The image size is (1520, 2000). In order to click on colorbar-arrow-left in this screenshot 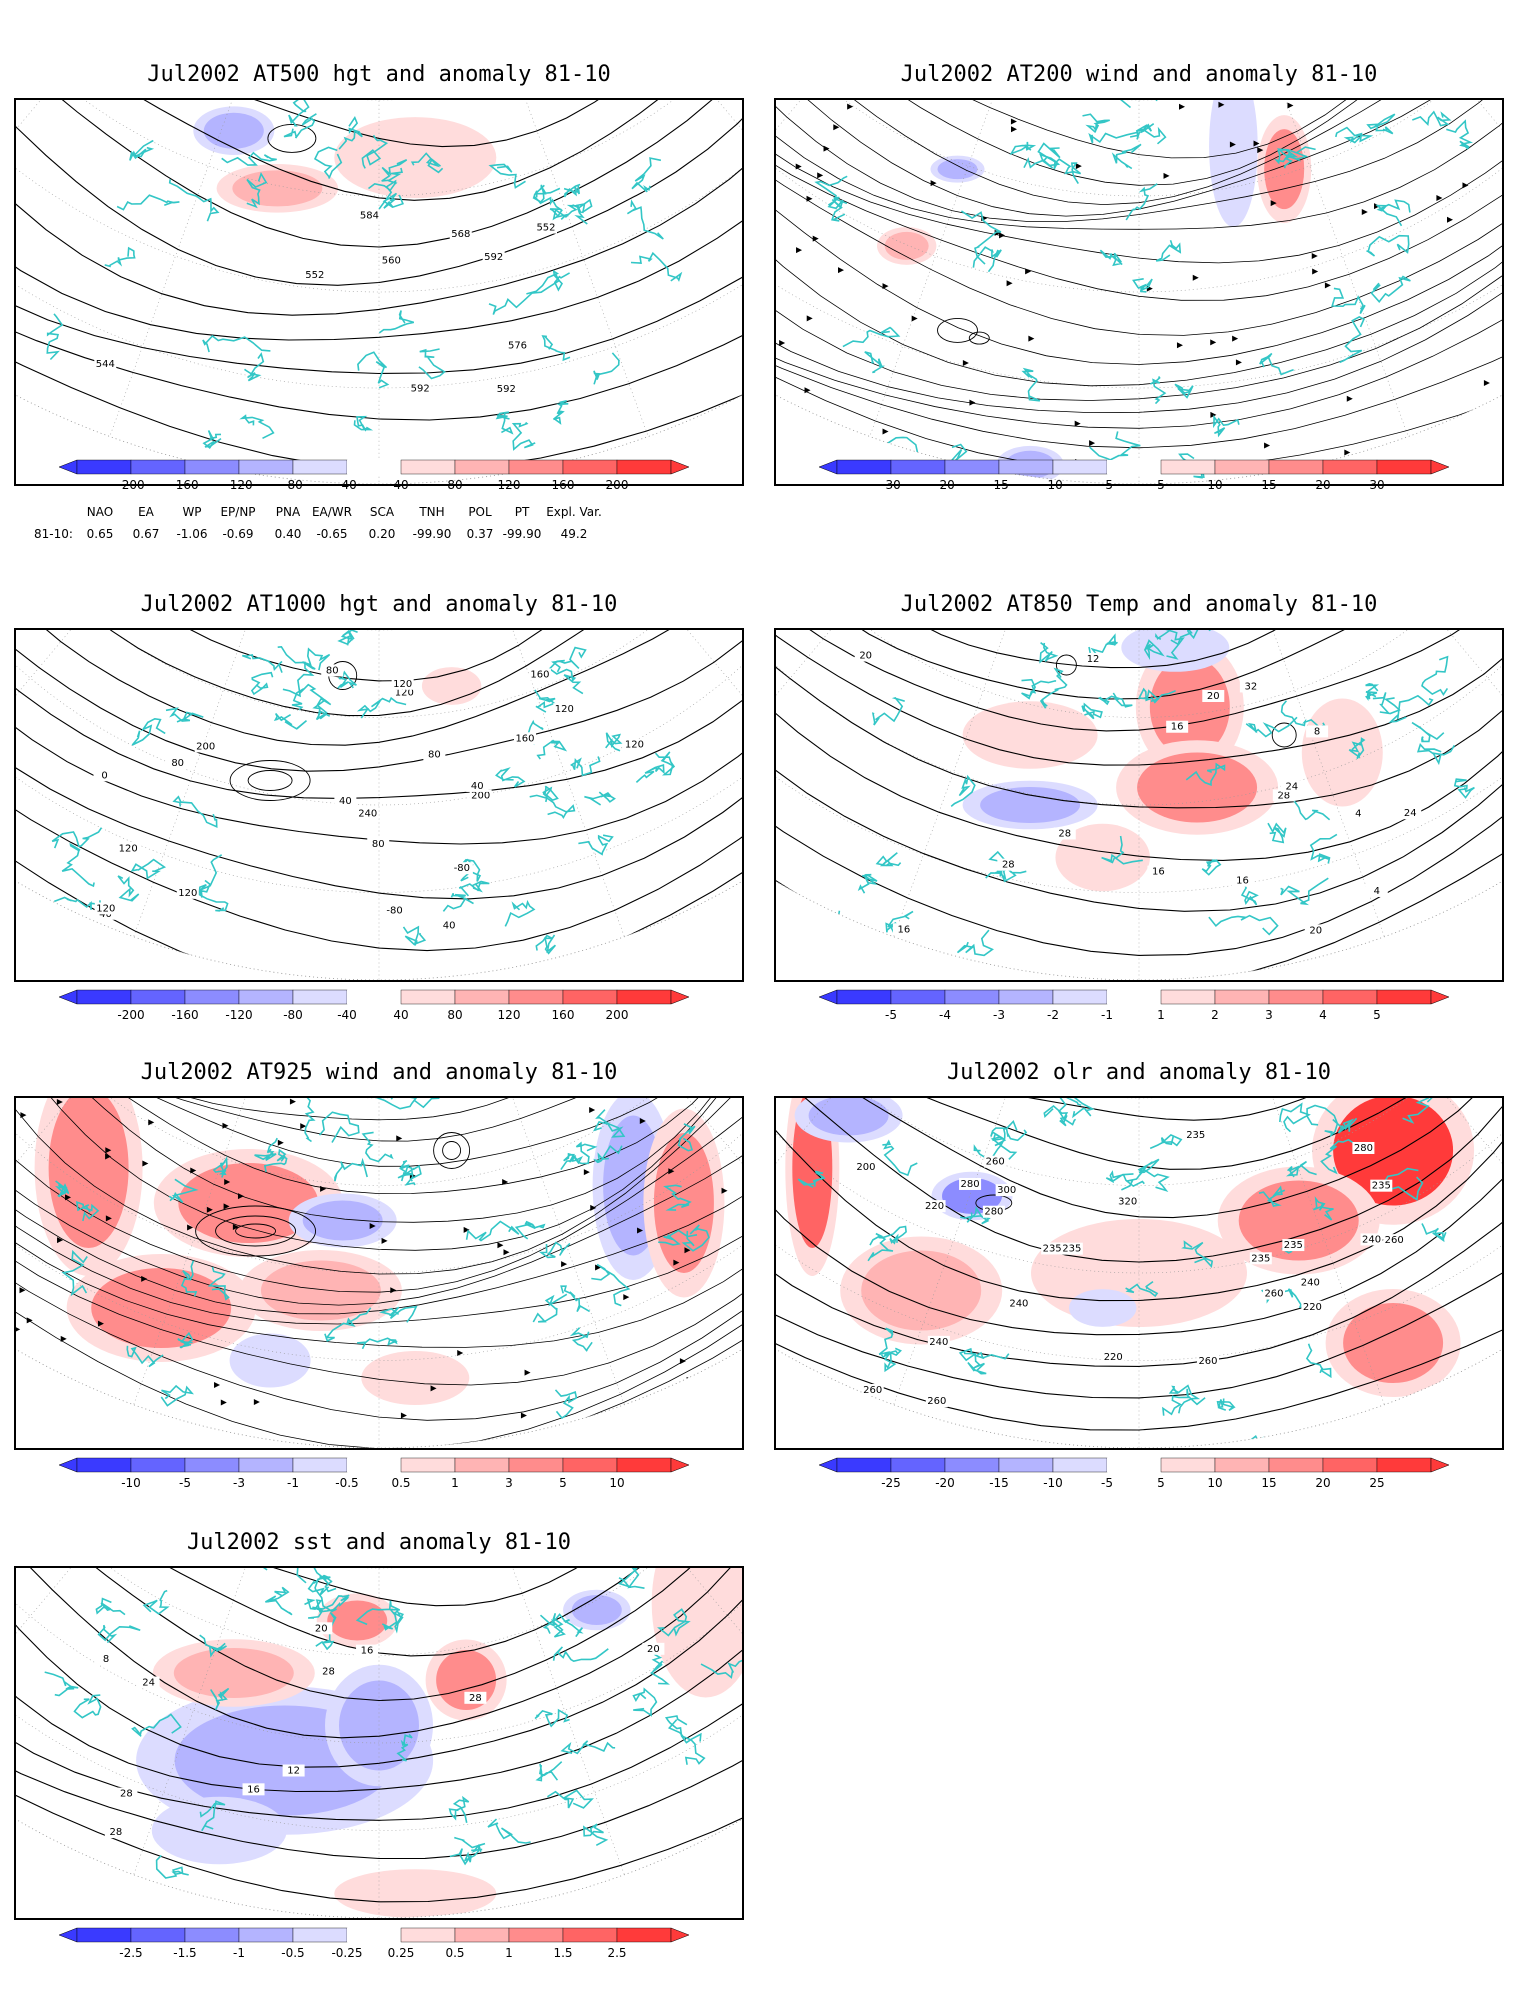, I will do `click(68, 1465)`.